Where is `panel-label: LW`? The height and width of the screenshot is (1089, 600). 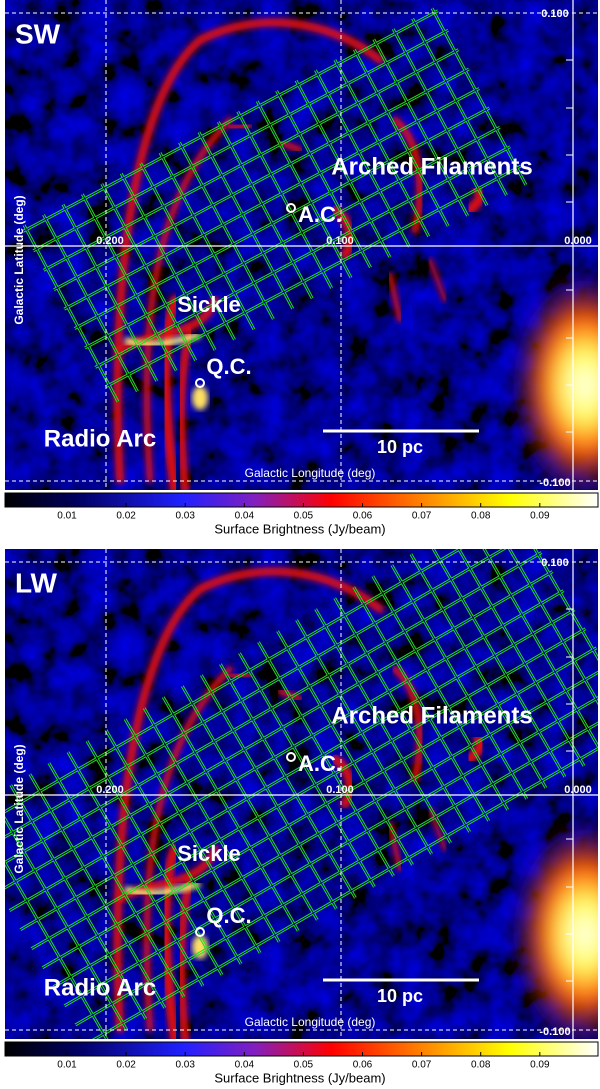 panel-label: LW is located at coordinates (36, 582).